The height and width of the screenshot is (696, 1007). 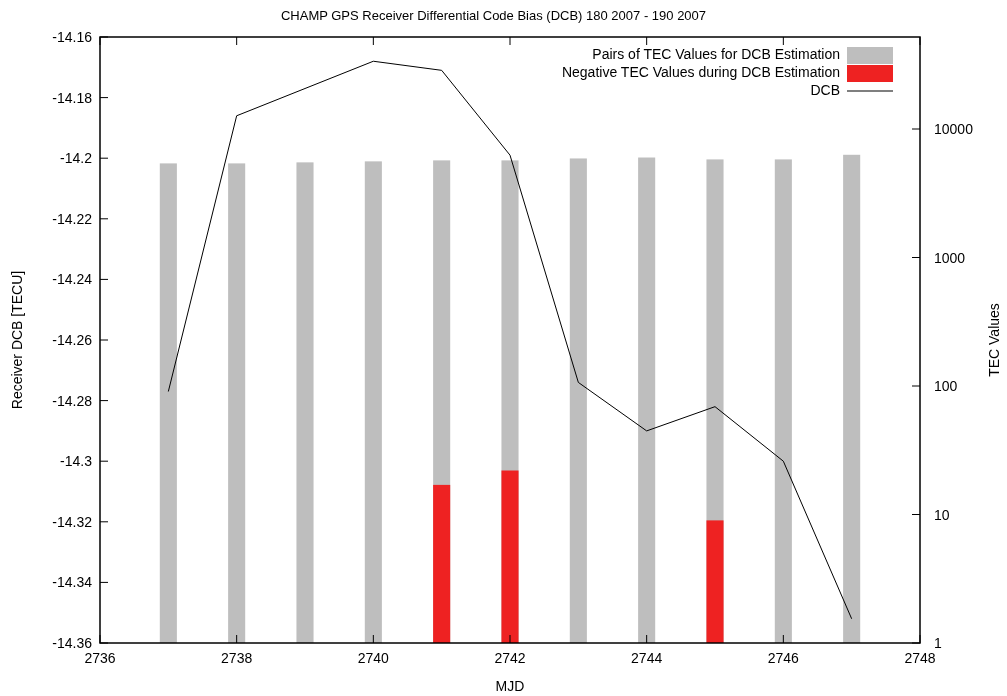 What do you see at coordinates (72, 400) in the screenshot?
I see `y-tick-label: -14.28` at bounding box center [72, 400].